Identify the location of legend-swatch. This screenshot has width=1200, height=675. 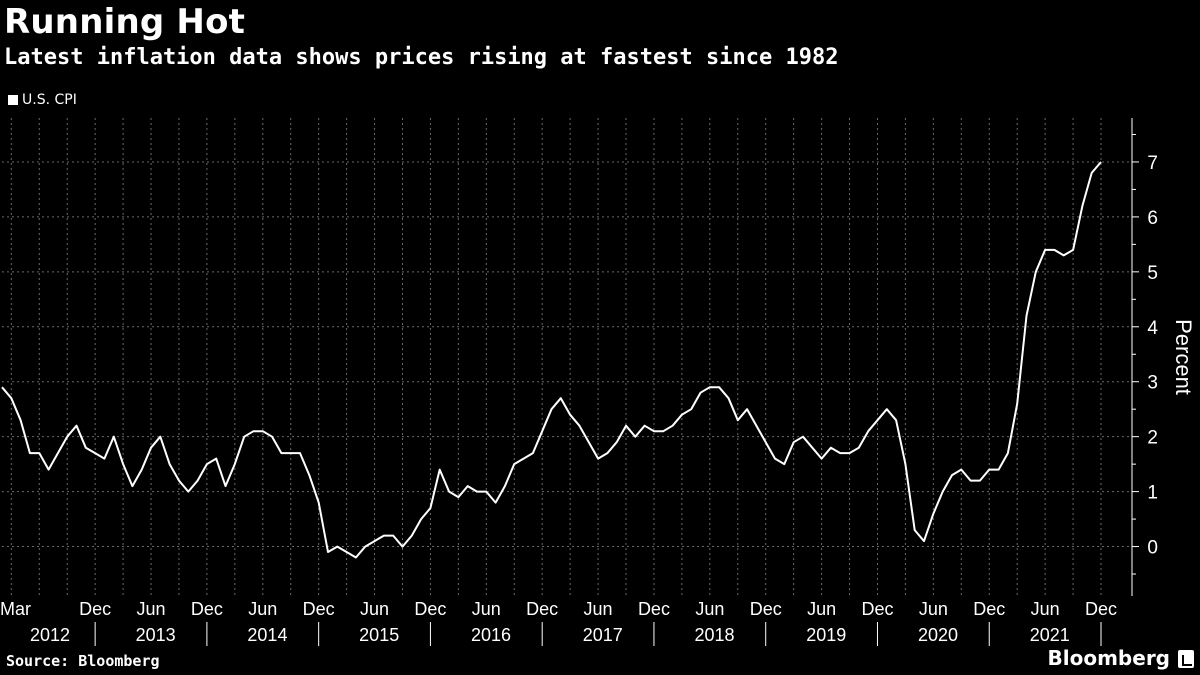
(13, 100).